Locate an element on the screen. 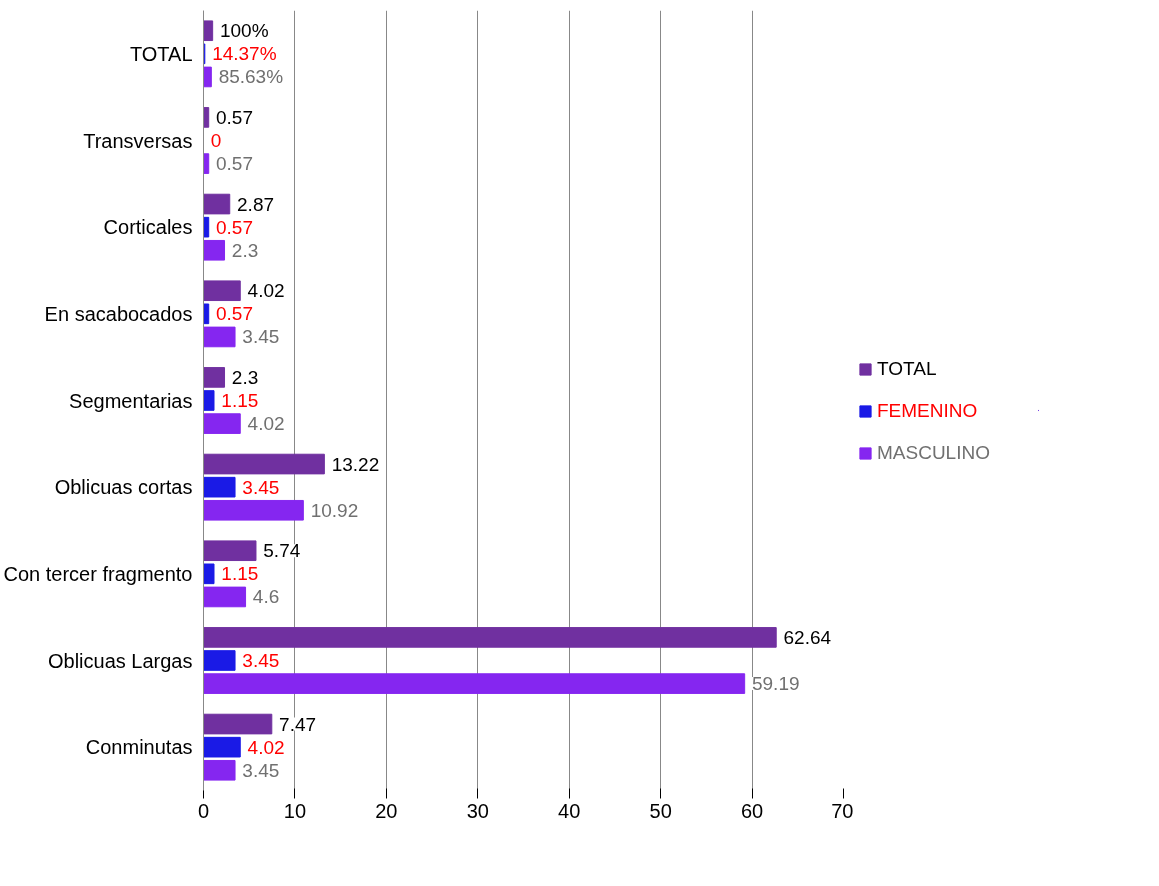 The image size is (1159, 886). data-label: 0 is located at coordinates (216, 140).